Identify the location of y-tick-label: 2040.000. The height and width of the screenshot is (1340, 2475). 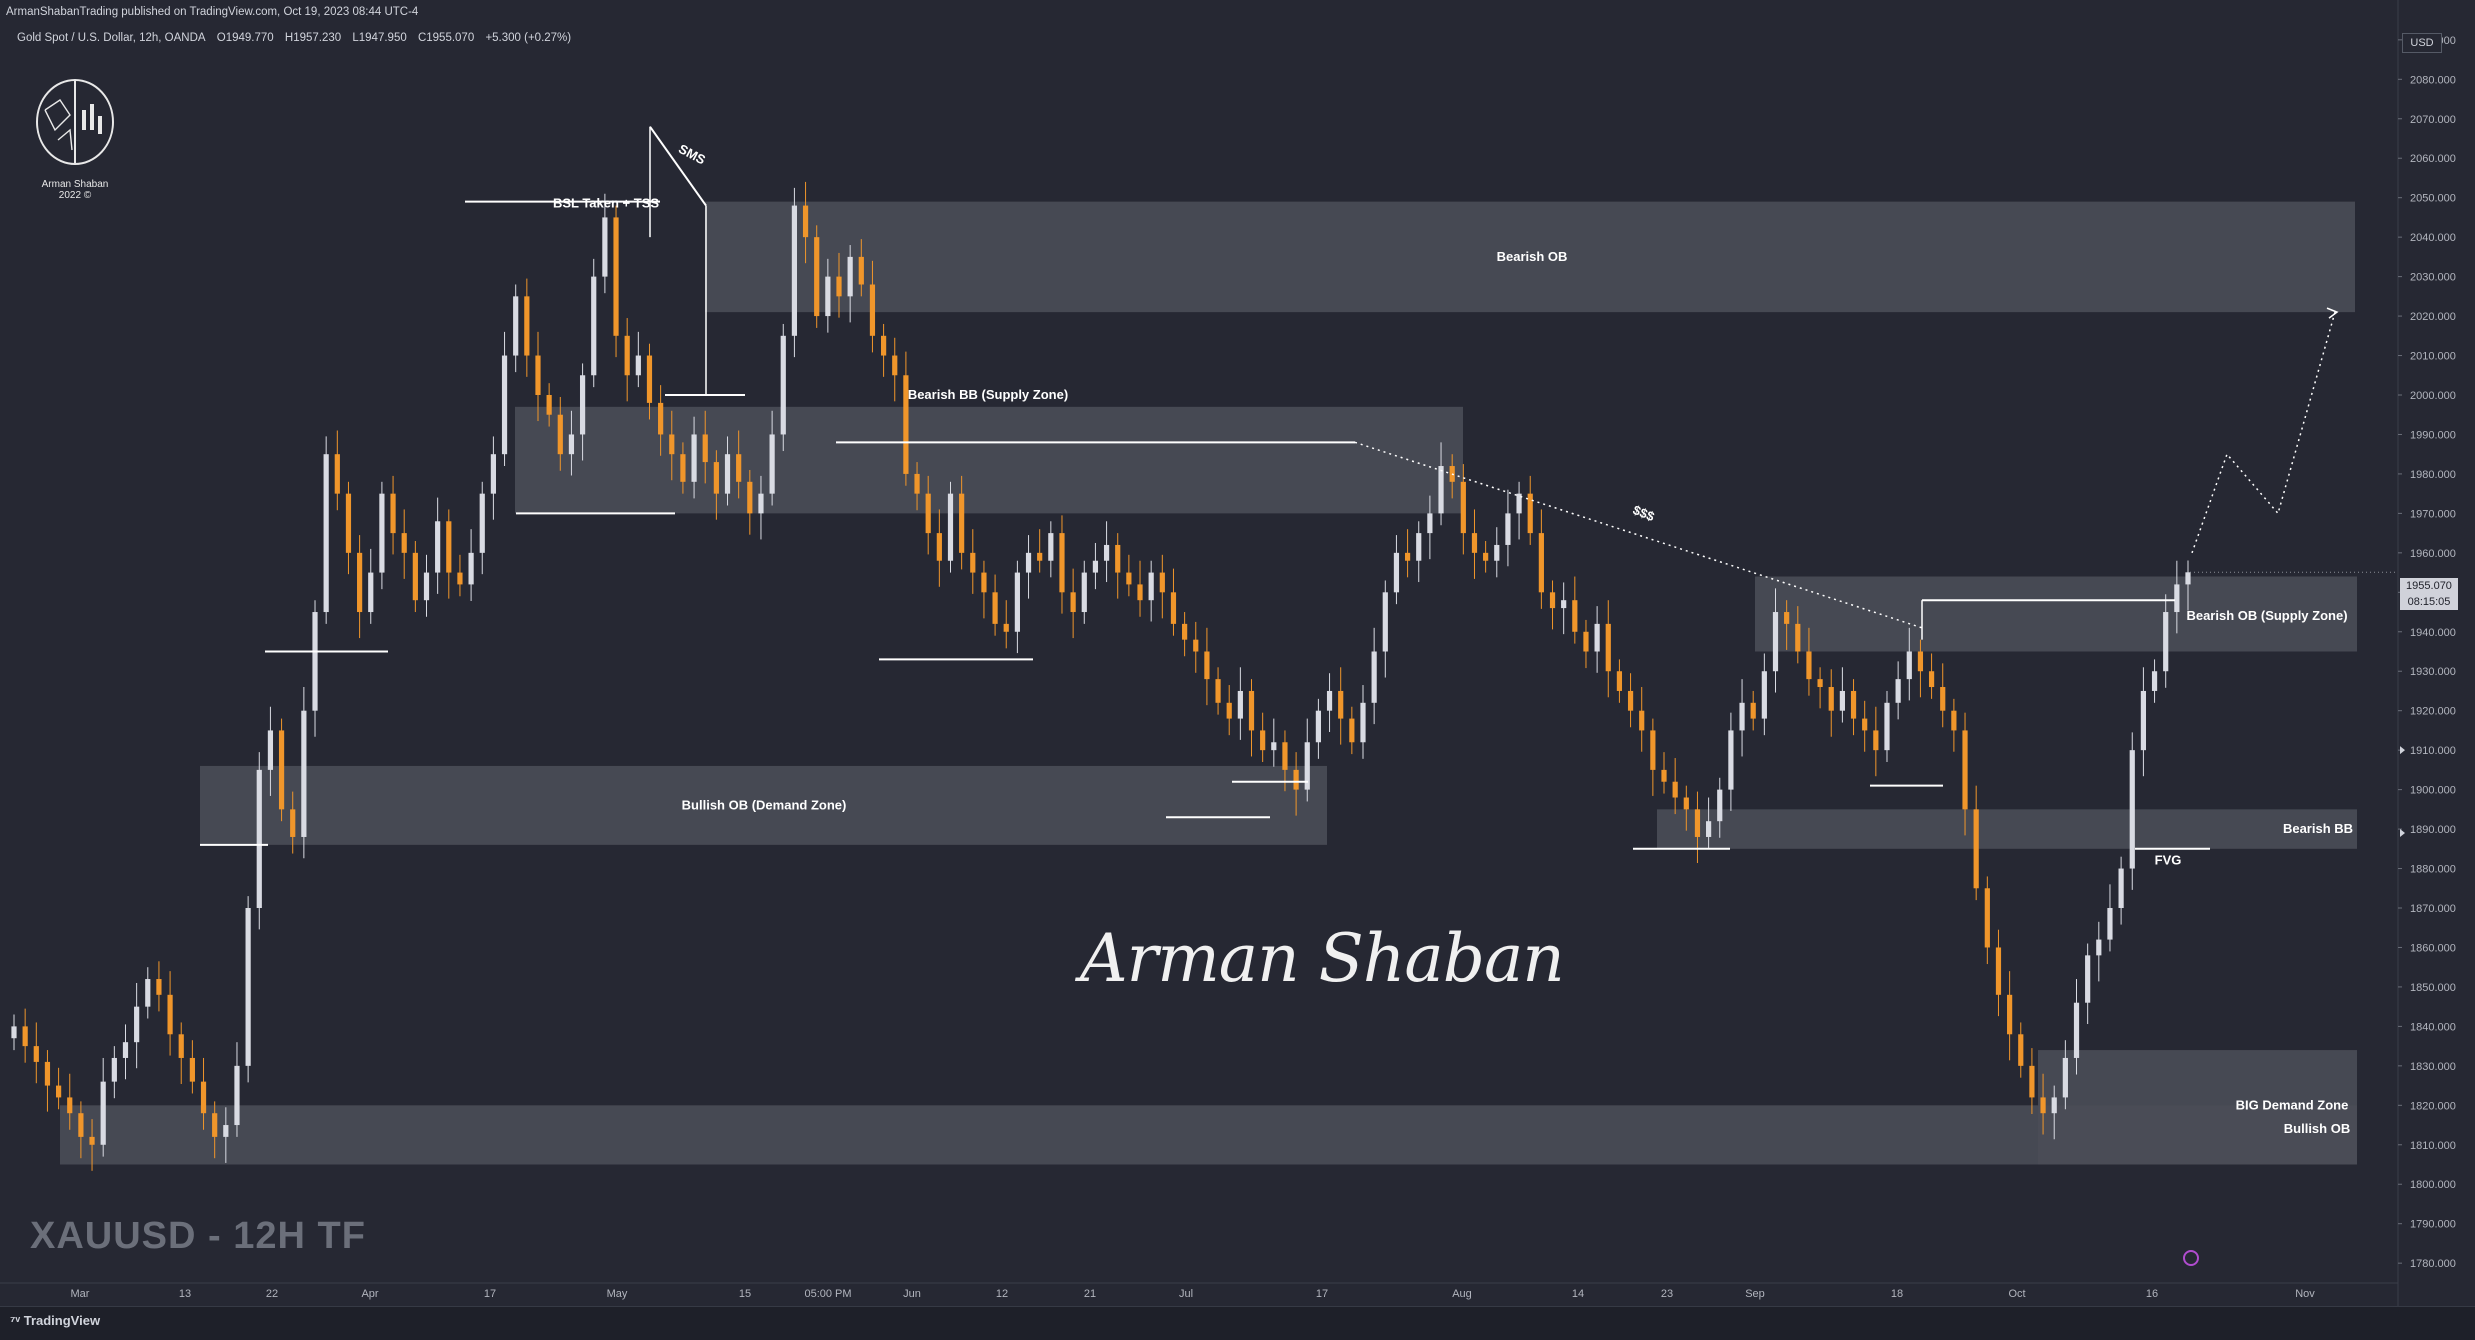
(2433, 238).